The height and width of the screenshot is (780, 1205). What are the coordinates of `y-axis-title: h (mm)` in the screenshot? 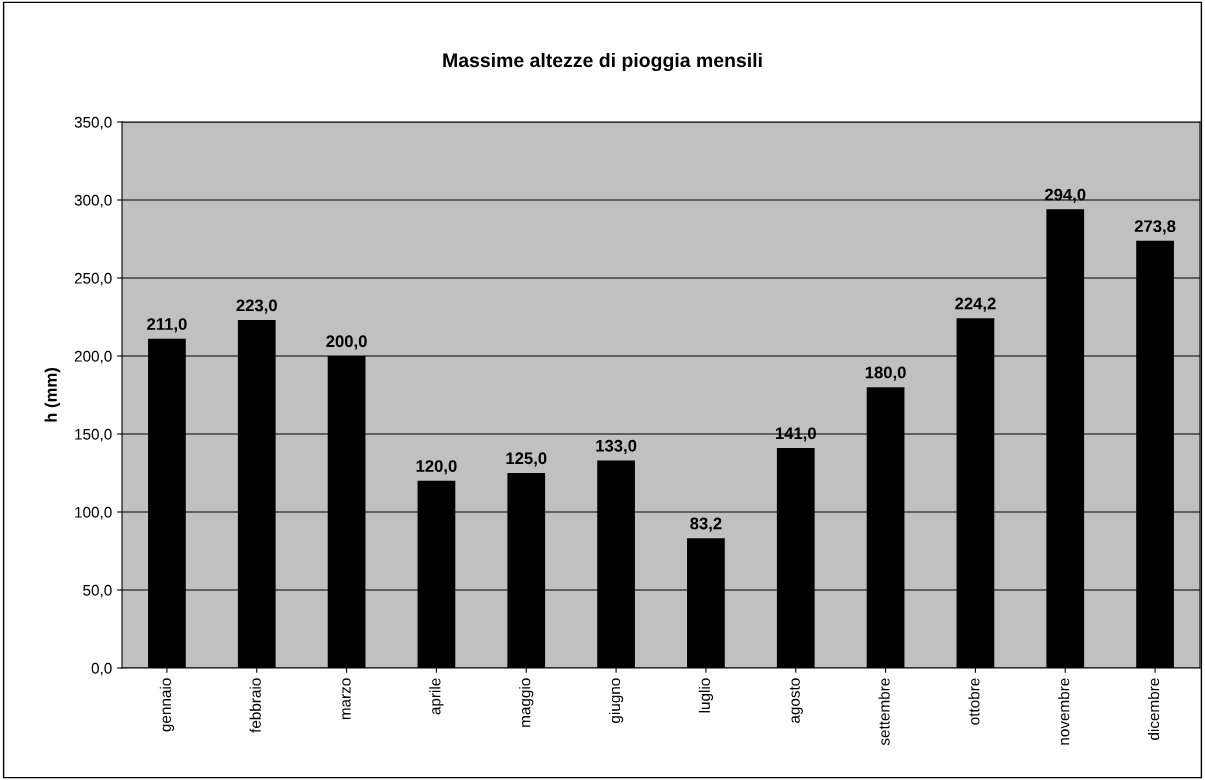 It's located at (52, 395).